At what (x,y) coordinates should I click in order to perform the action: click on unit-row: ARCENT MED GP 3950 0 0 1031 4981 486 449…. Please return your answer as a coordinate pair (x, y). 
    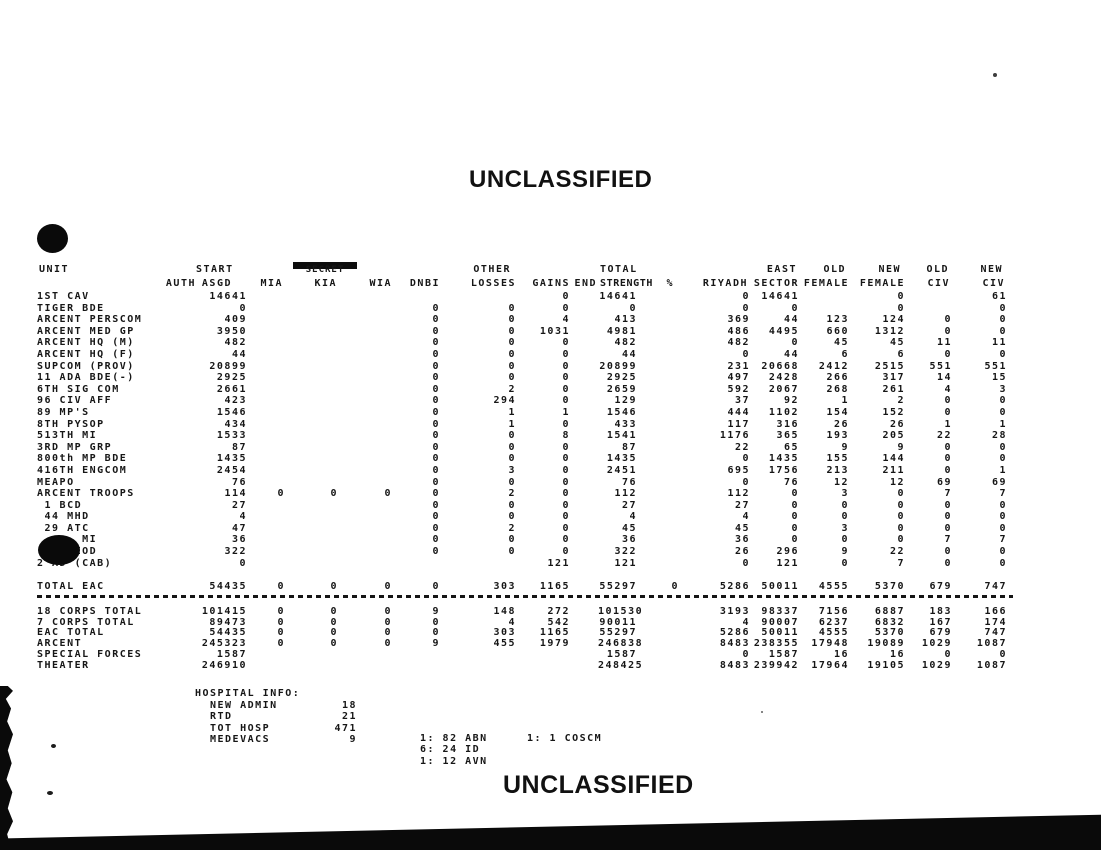
    Looking at the image, I should click on (522, 332).